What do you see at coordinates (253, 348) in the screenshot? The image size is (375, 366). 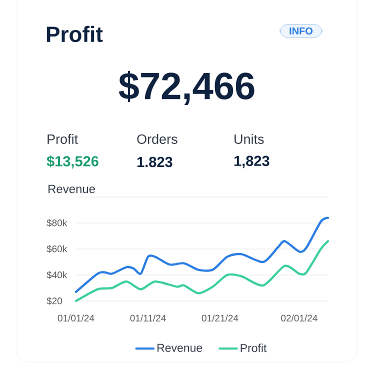 I see `legend-label: Profit` at bounding box center [253, 348].